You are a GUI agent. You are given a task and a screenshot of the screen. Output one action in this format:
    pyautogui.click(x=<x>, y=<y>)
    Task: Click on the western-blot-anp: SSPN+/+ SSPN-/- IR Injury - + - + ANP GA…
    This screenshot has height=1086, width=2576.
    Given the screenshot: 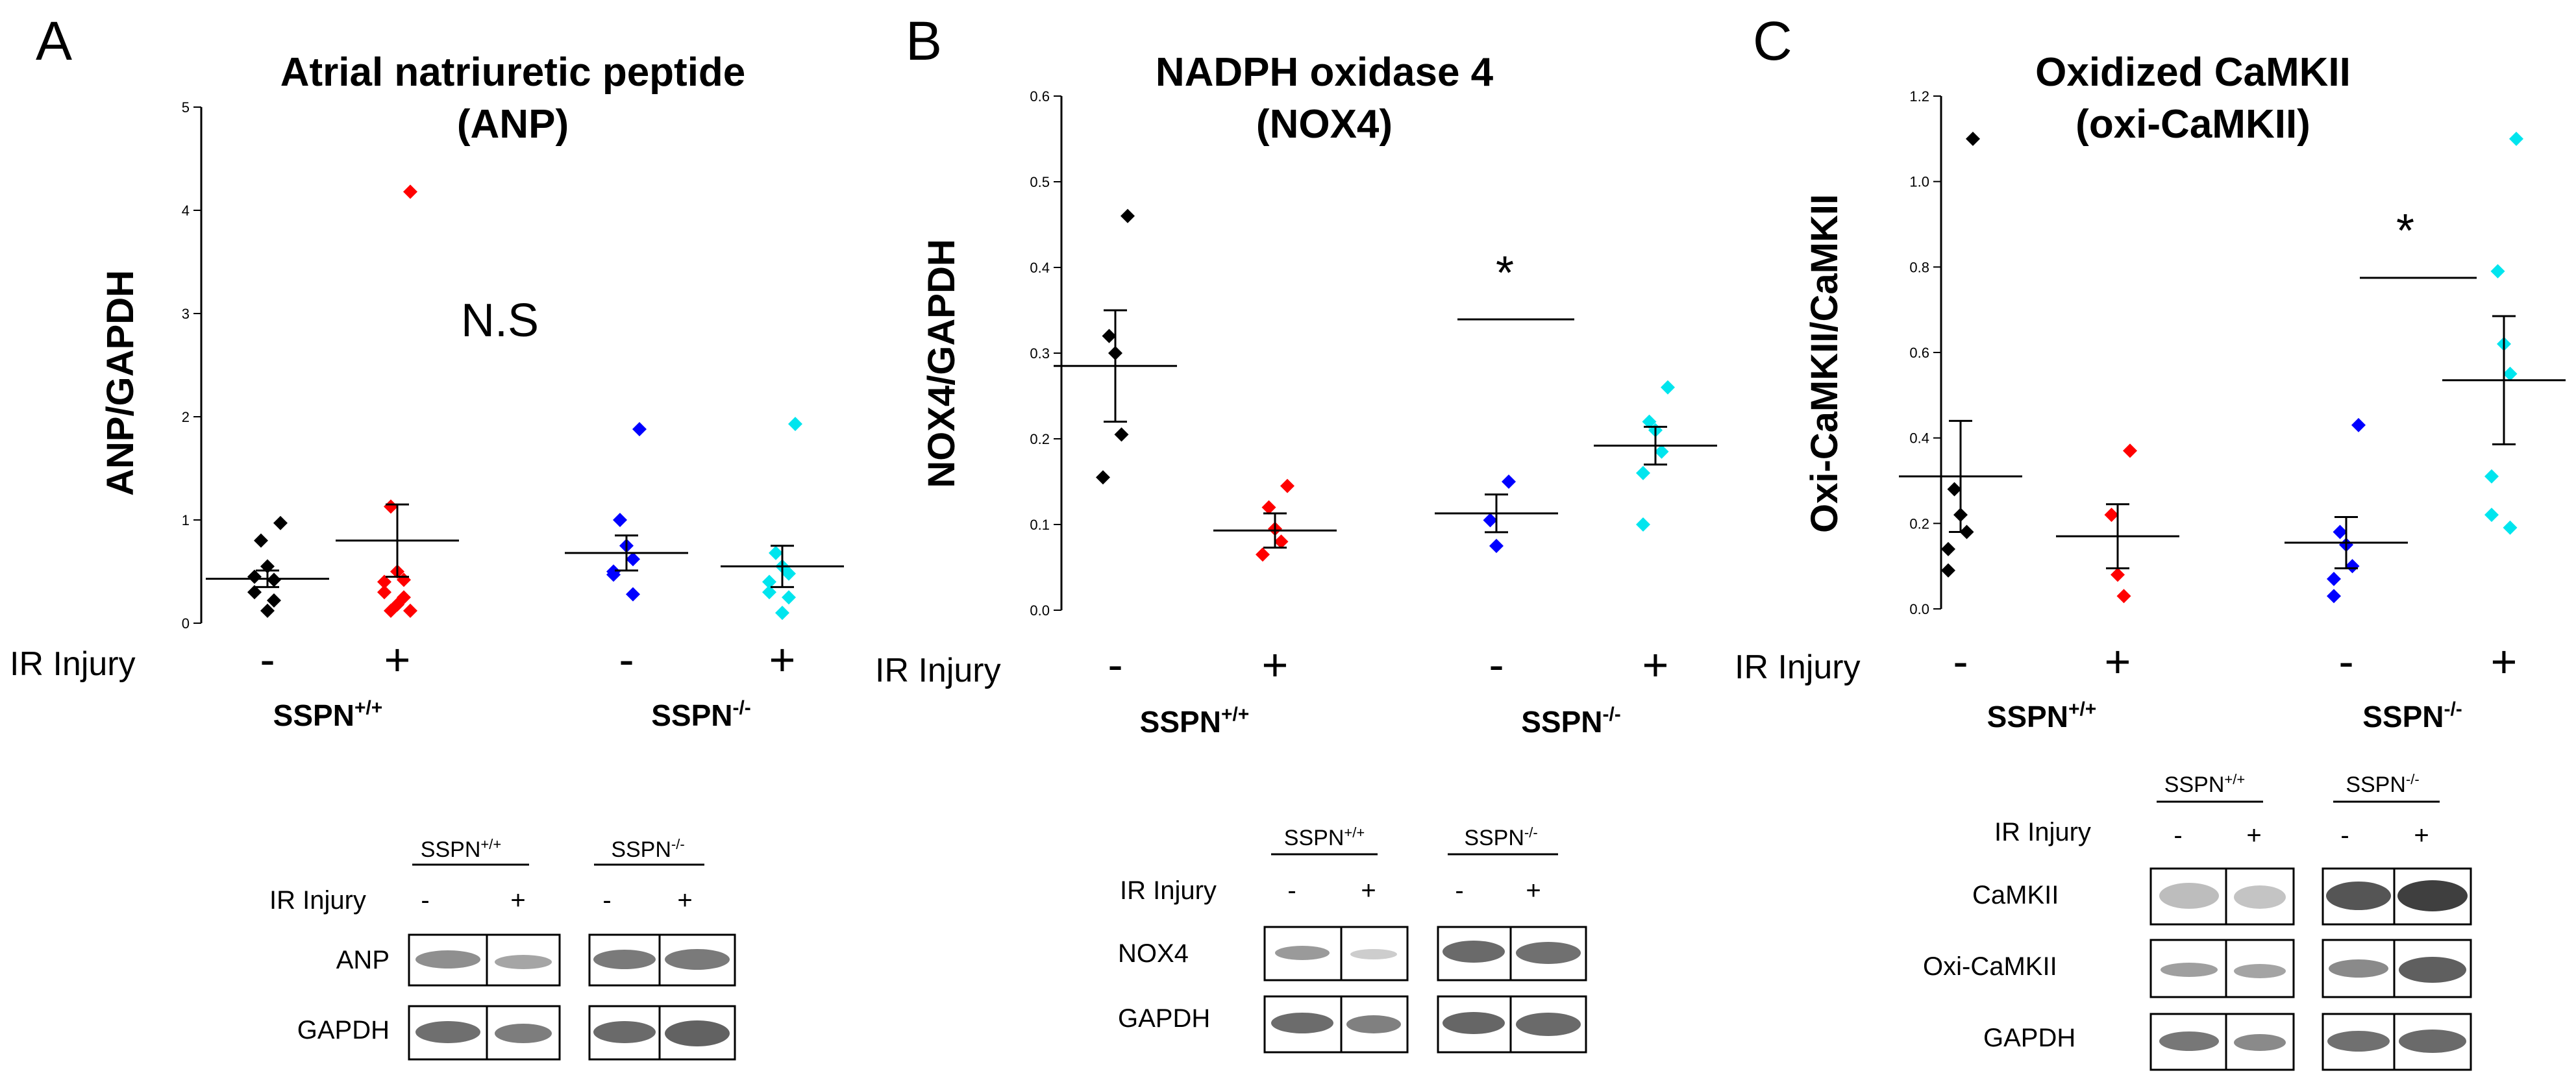 What is the action you would take?
    pyautogui.click(x=502, y=948)
    